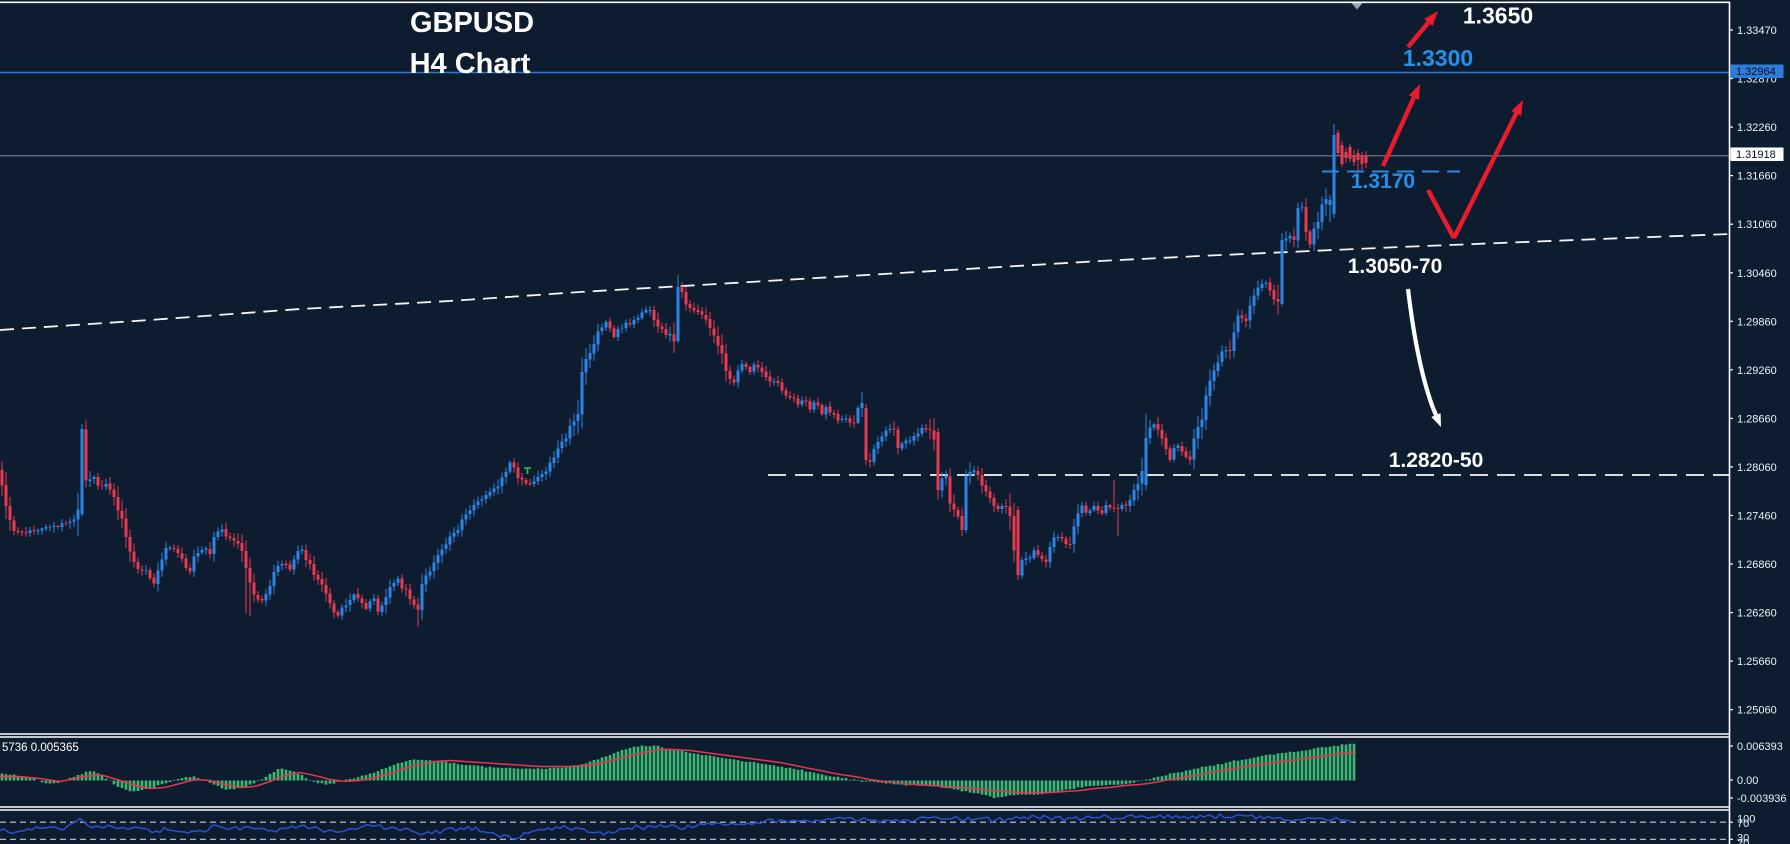 This screenshot has height=844, width=1790. What do you see at coordinates (1395, 266) in the screenshot?
I see `svg-text: 1.3050-70` at bounding box center [1395, 266].